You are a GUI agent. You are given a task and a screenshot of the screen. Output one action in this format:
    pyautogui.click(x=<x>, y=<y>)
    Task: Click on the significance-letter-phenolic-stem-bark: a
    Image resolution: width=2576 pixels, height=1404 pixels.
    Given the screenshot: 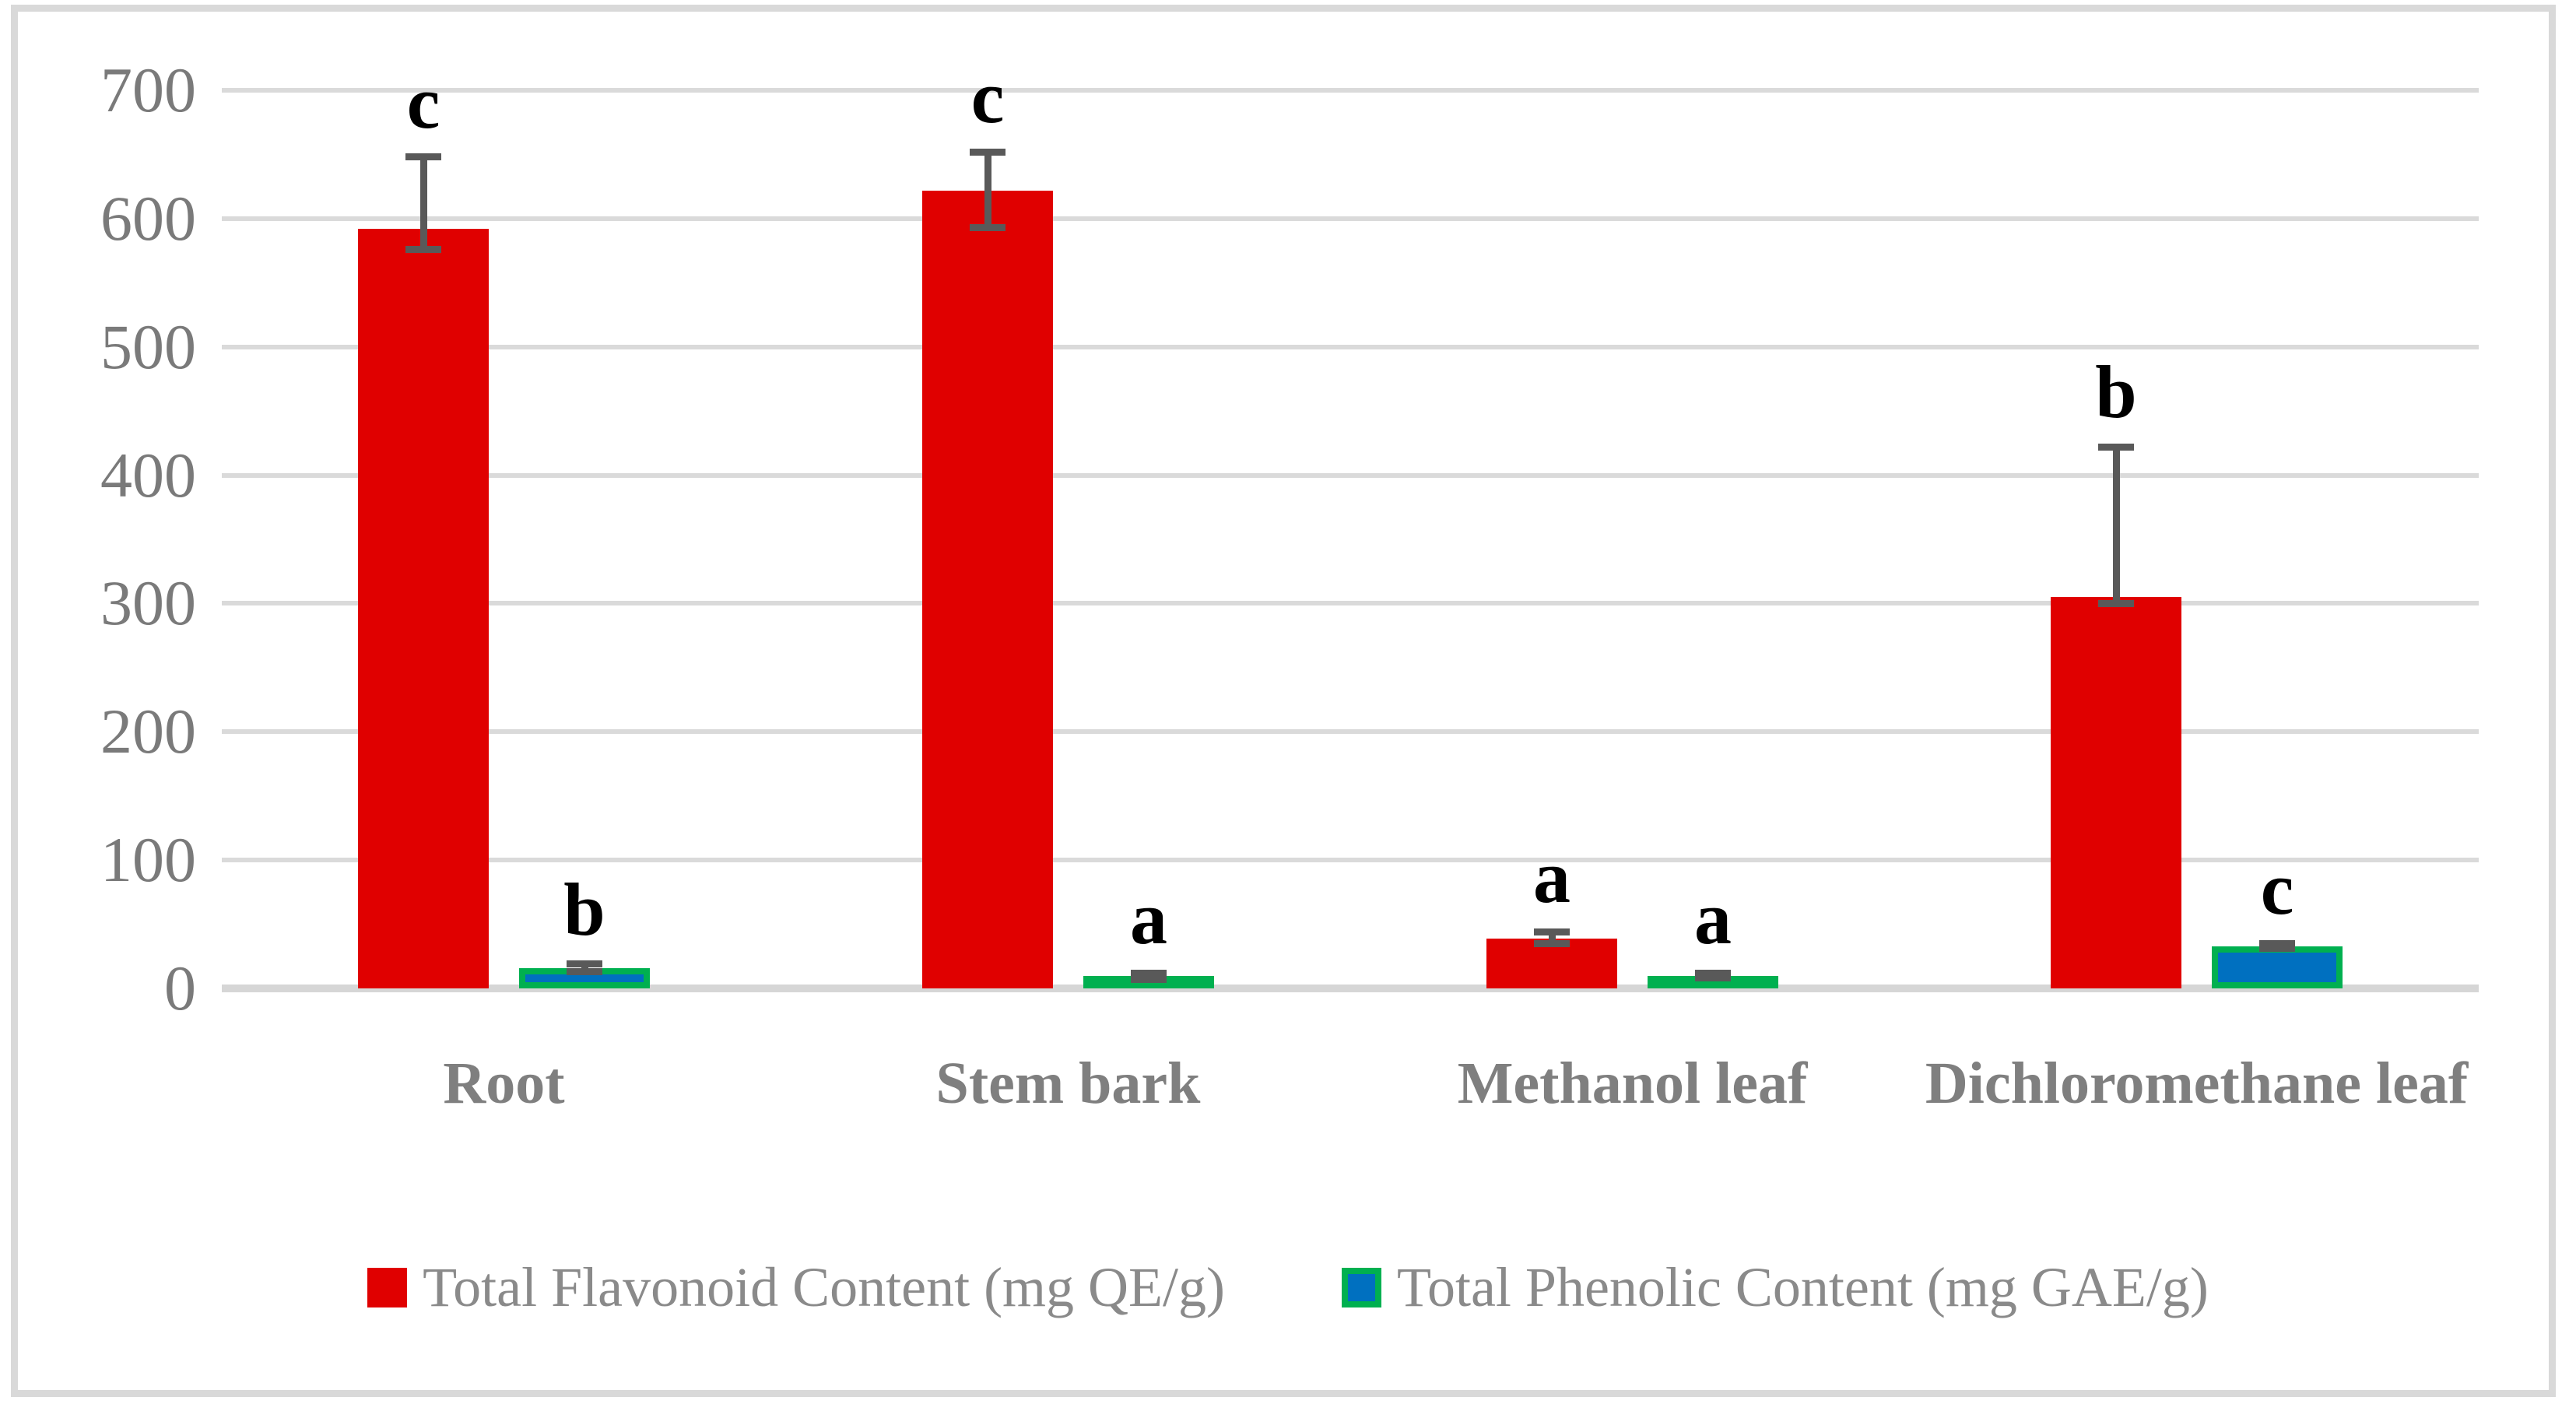 What is the action you would take?
    pyautogui.click(x=1149, y=918)
    